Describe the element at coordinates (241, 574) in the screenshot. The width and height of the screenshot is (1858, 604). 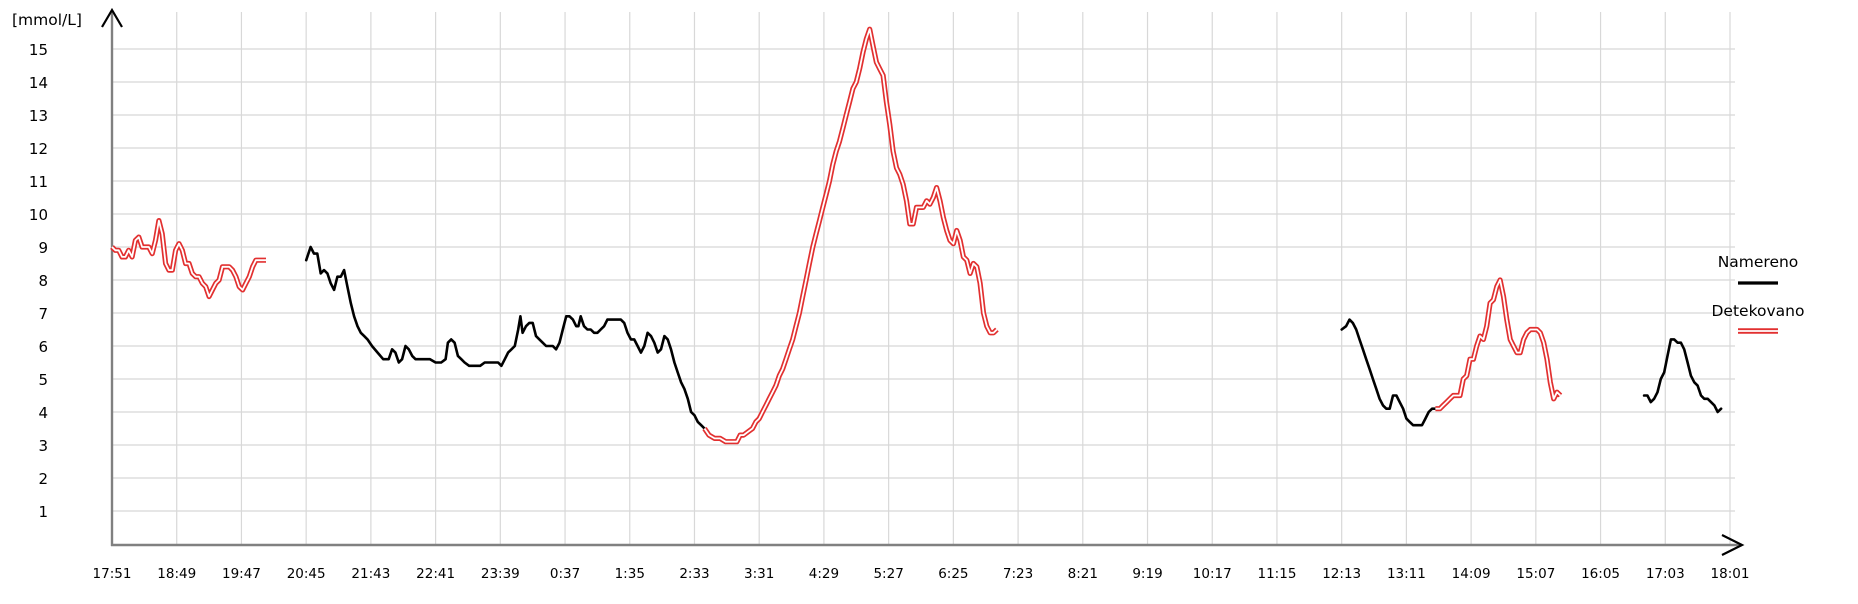
I see `x-tick-label: 19:47` at that location.